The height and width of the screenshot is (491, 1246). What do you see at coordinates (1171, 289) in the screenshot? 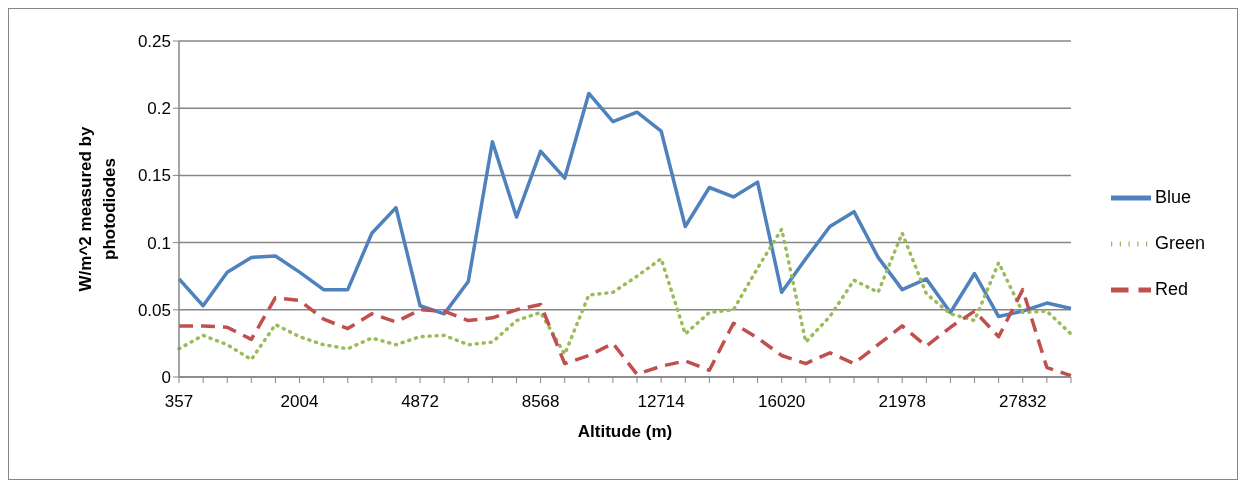
I see `legend-label: Red` at bounding box center [1171, 289].